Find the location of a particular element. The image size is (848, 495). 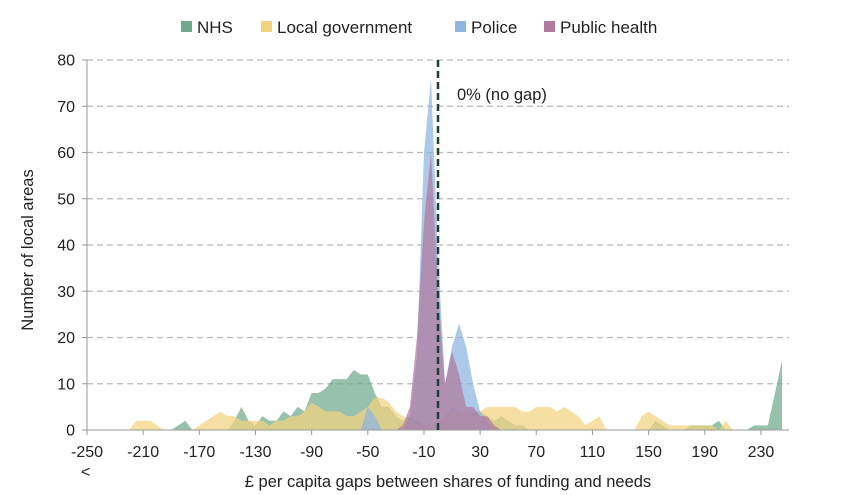

y-tick-label: 50 is located at coordinates (66, 199).